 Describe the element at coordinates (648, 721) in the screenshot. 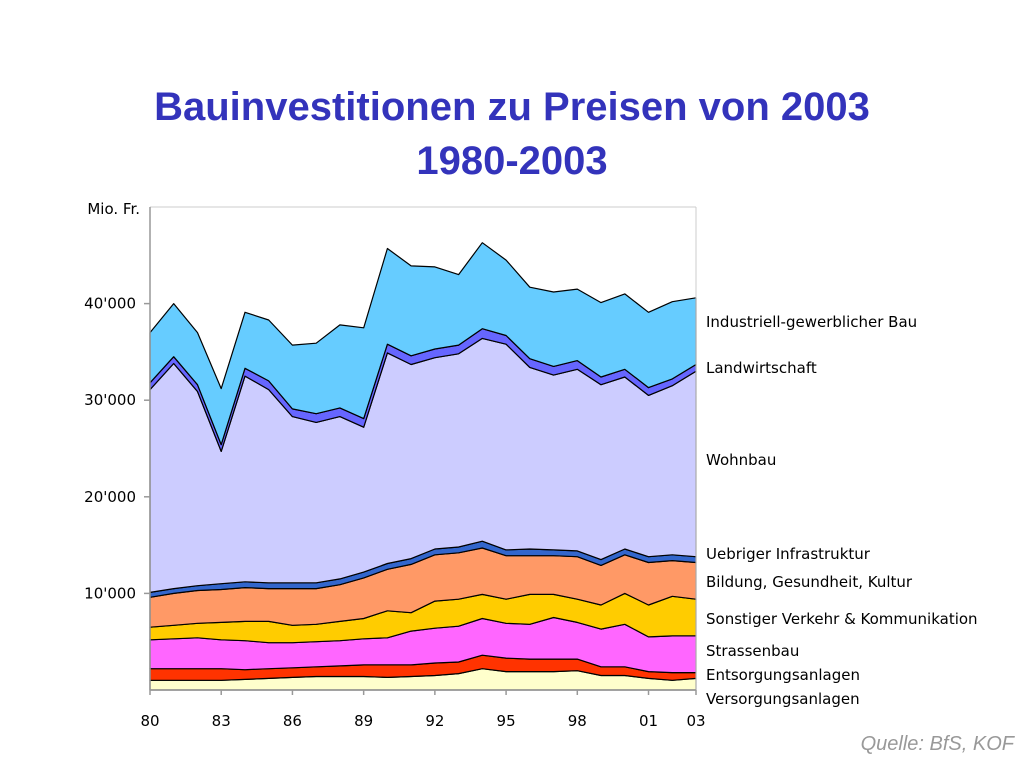

I see `x-tick-label: 01` at that location.